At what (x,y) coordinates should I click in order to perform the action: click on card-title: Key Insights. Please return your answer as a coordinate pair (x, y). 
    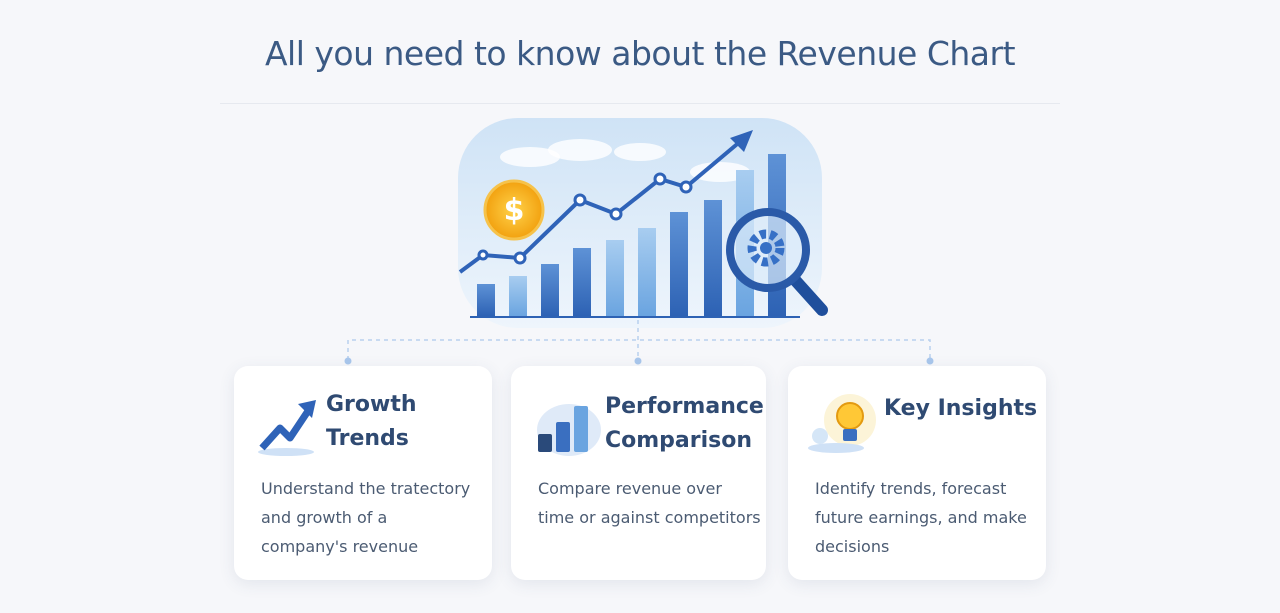
    Looking at the image, I should click on (961, 408).